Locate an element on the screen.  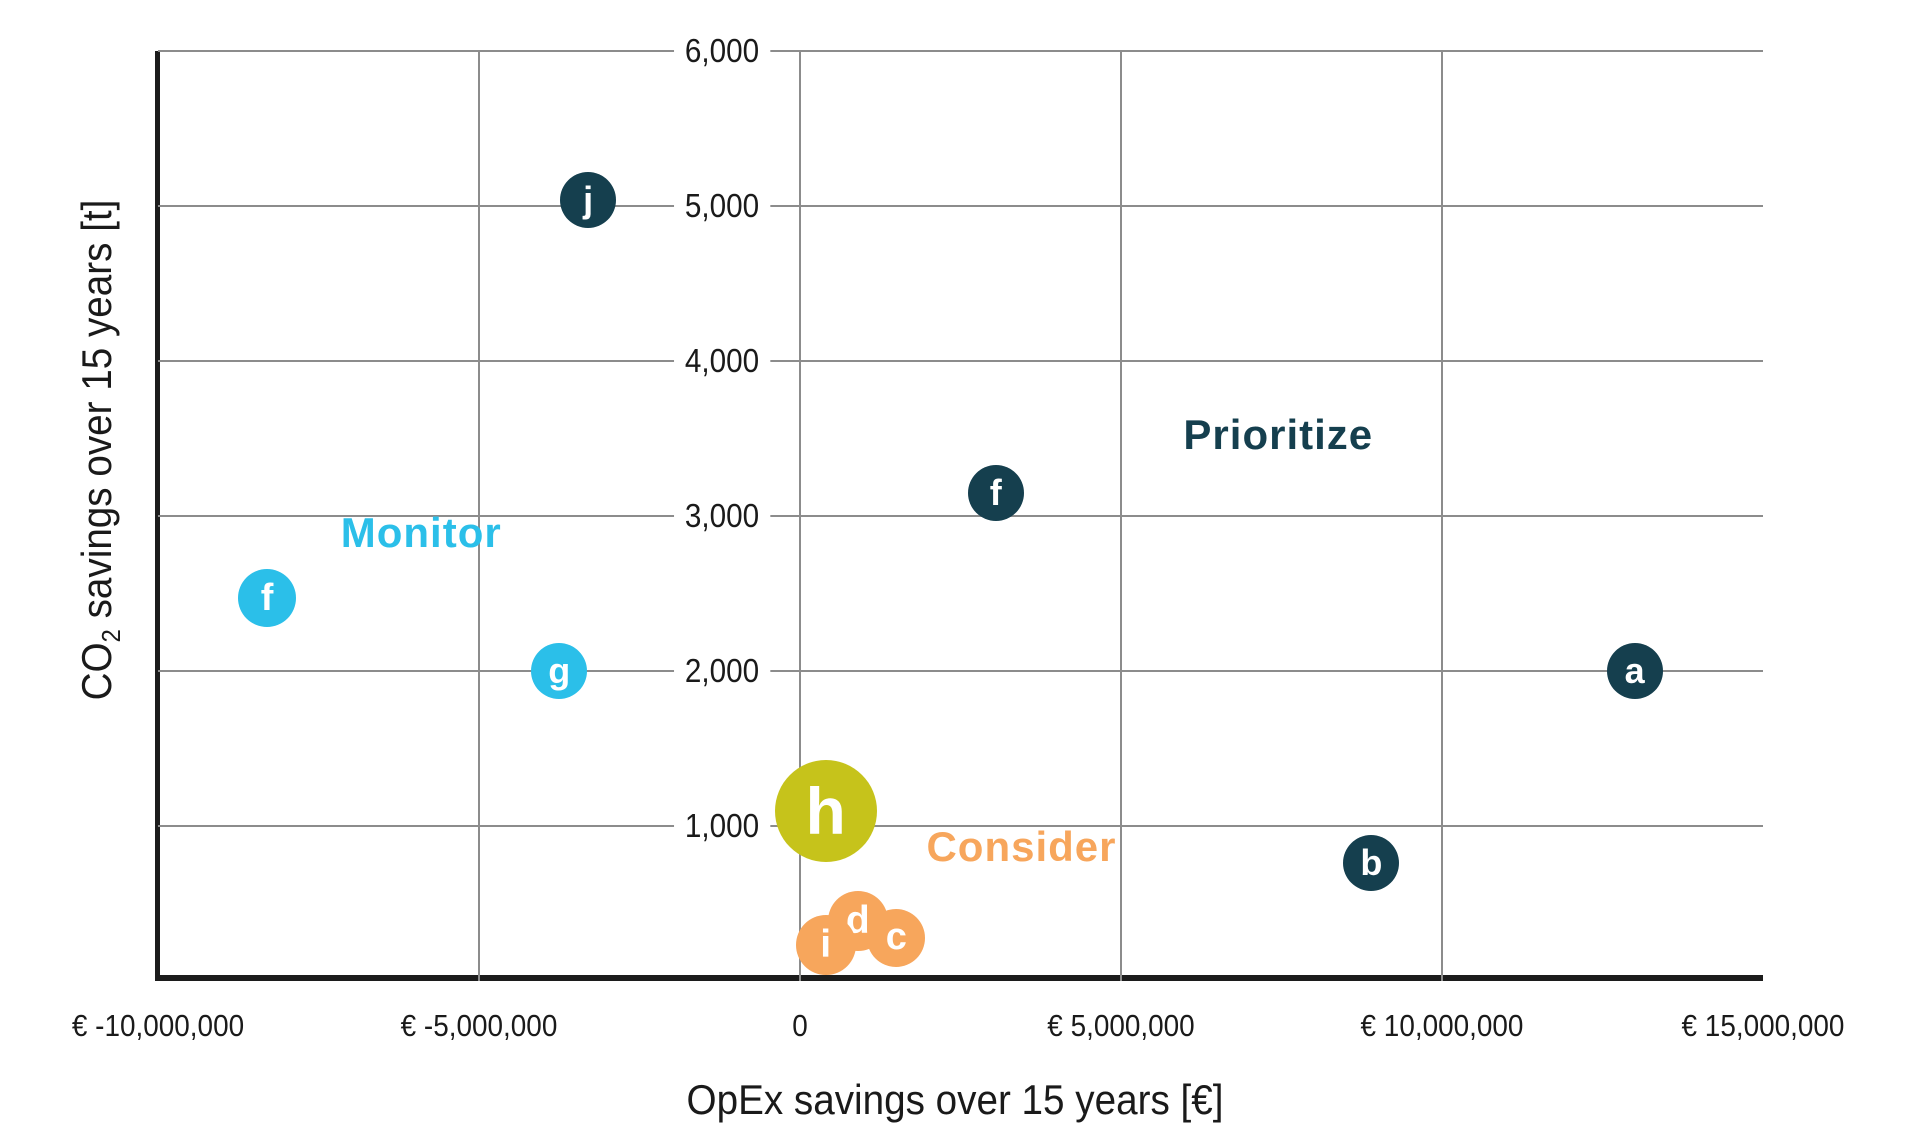
bubble-b-prioritize: b is located at coordinates (1371, 863).